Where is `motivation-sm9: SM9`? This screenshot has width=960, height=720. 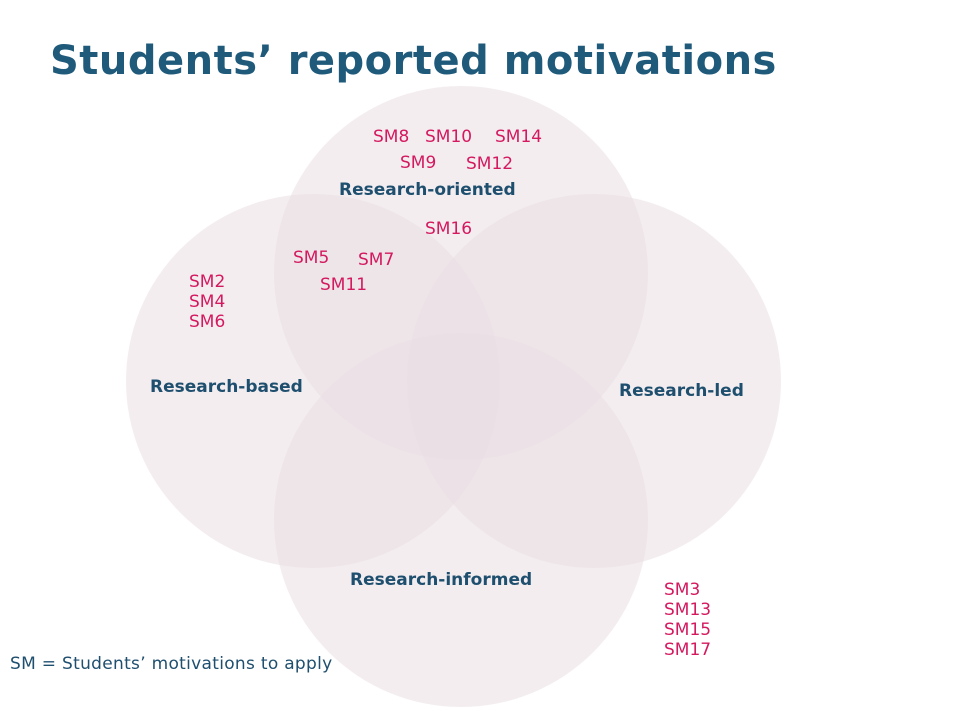
motivation-sm9: SM9 is located at coordinates (418, 163).